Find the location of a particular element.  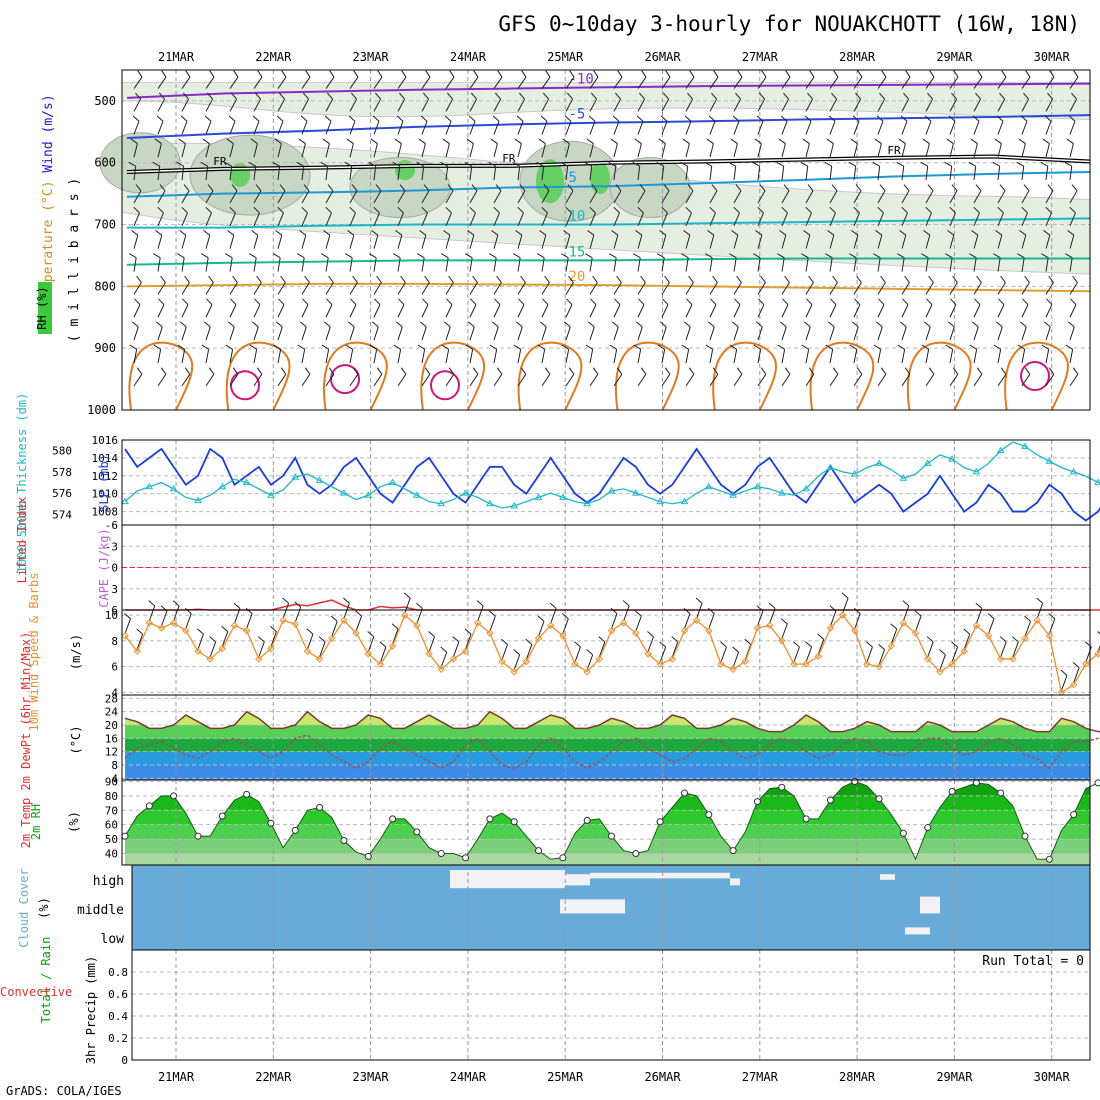

boundary-layer-contour is located at coordinates (744, 376).